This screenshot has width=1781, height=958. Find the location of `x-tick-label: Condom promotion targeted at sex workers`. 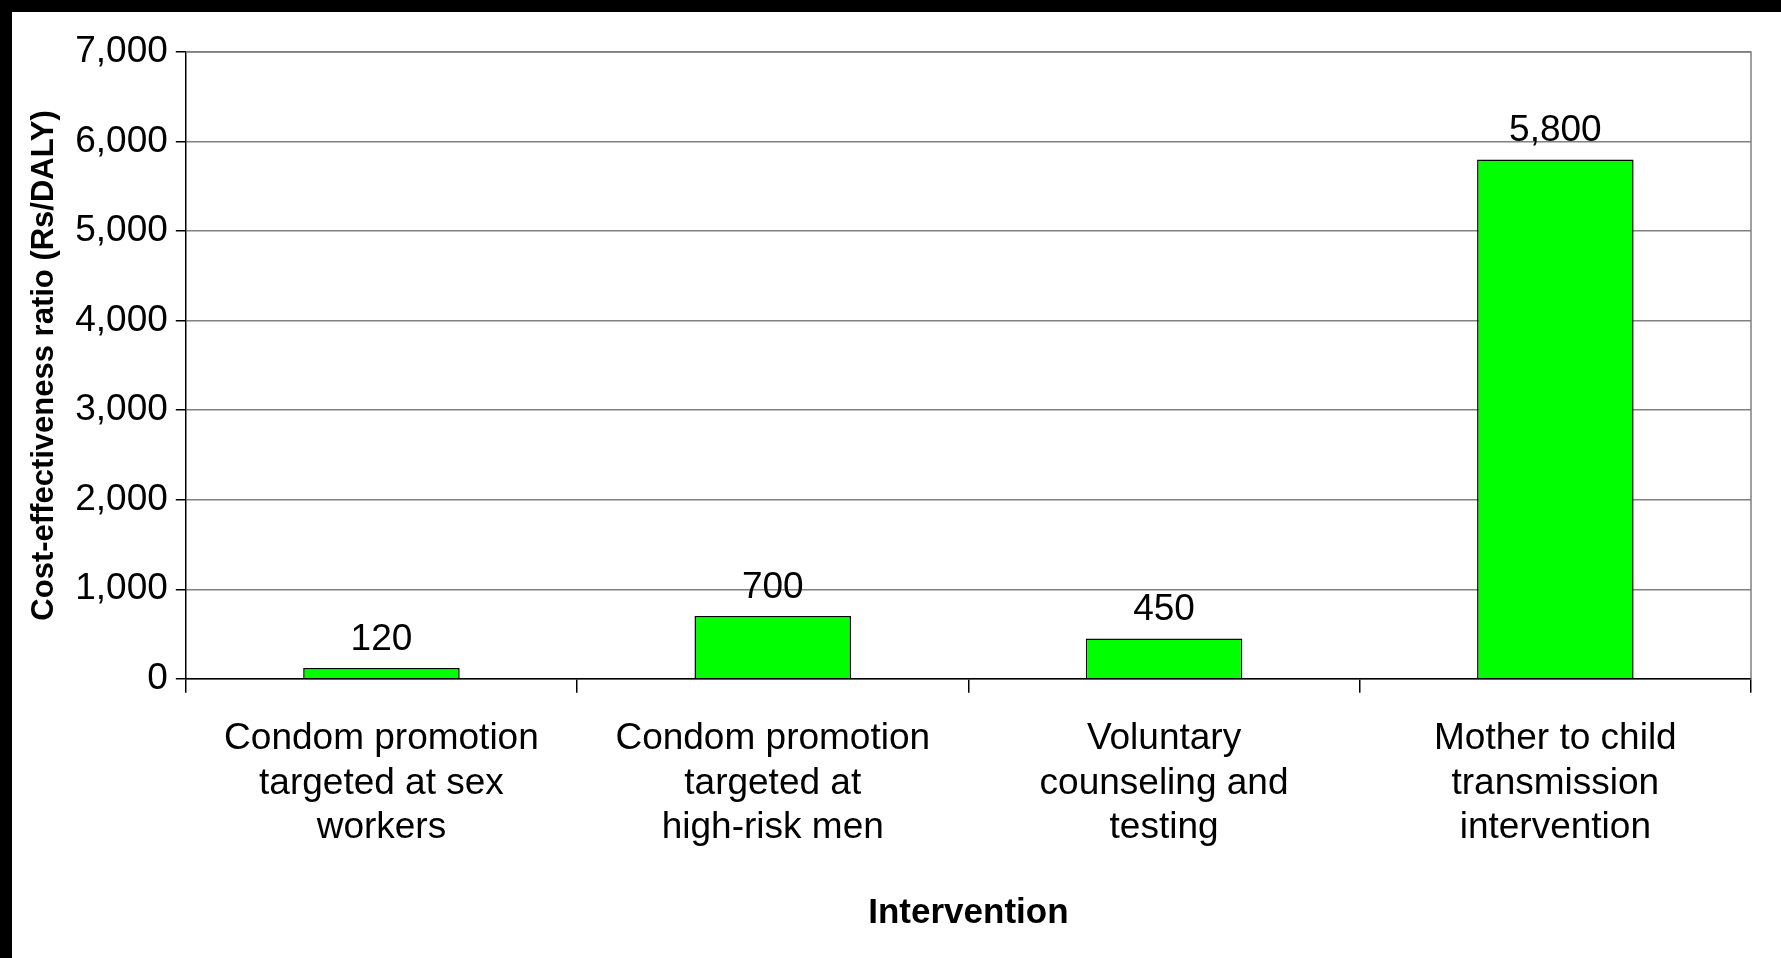

x-tick-label: Condom promotion targeted at sex workers is located at coordinates (381, 781).